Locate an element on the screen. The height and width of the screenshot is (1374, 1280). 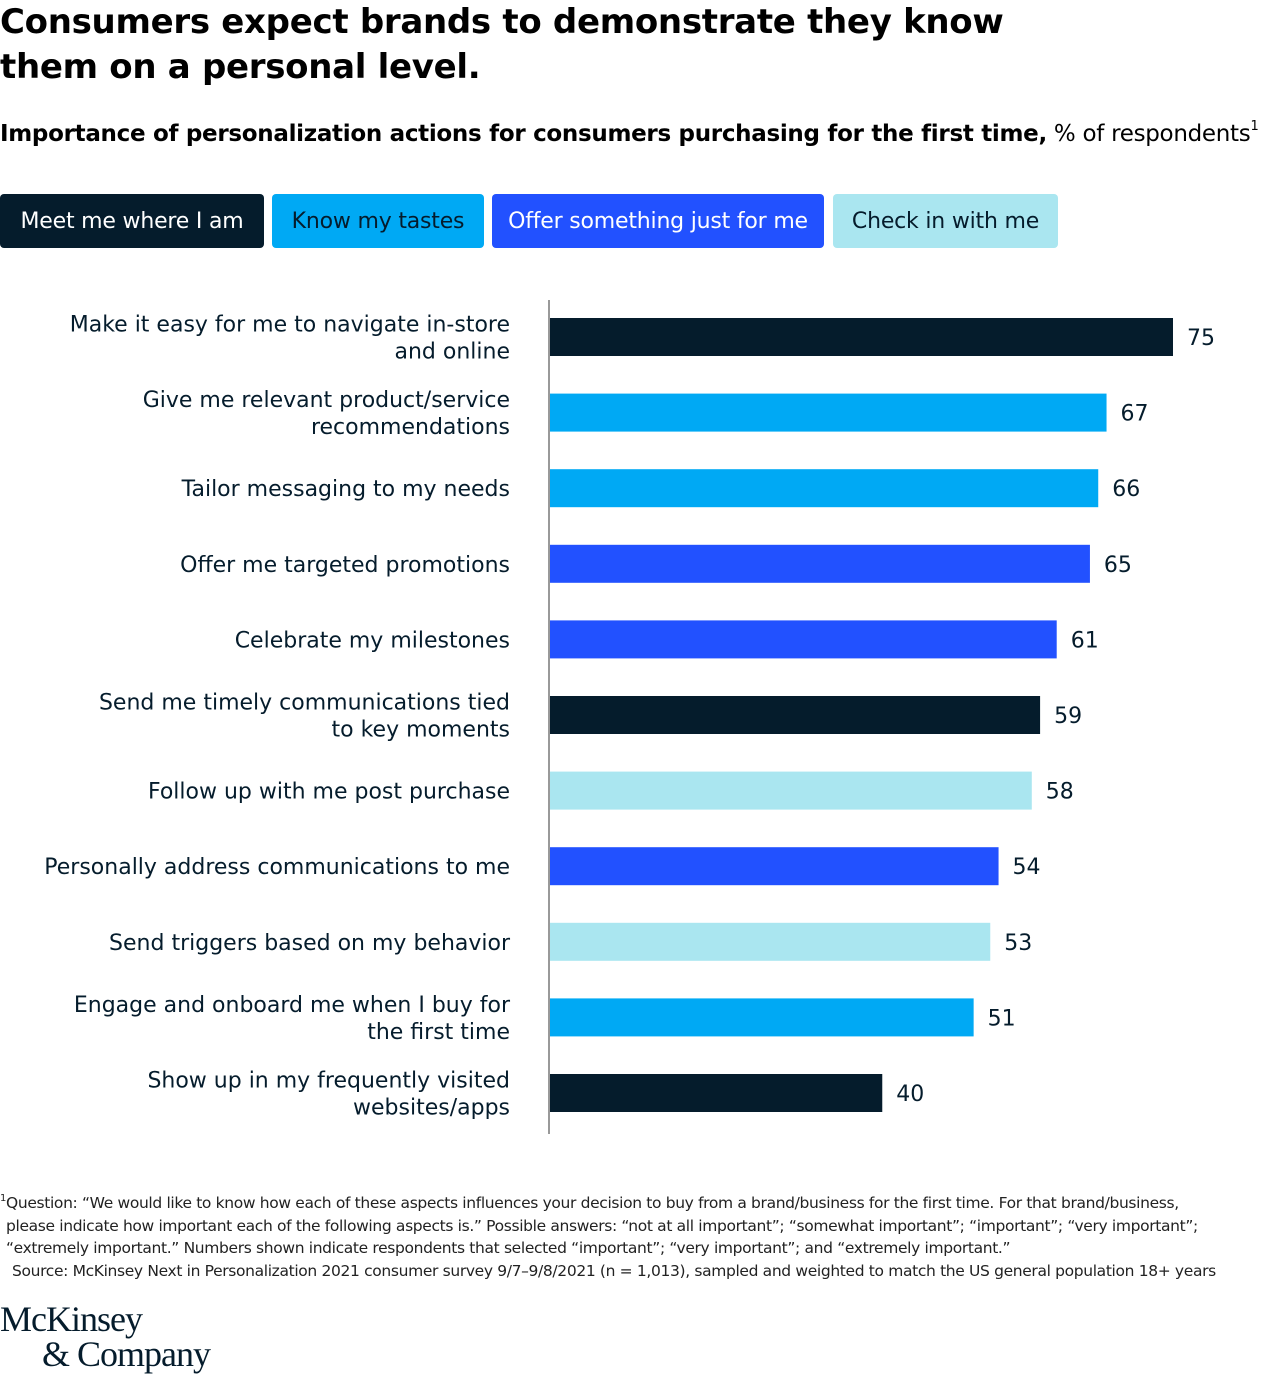
category-label-make-it-easy-for-me-to-navigate-in-store-and-online: Make it easy for me to navigate in-store is located at coordinates (290, 325).